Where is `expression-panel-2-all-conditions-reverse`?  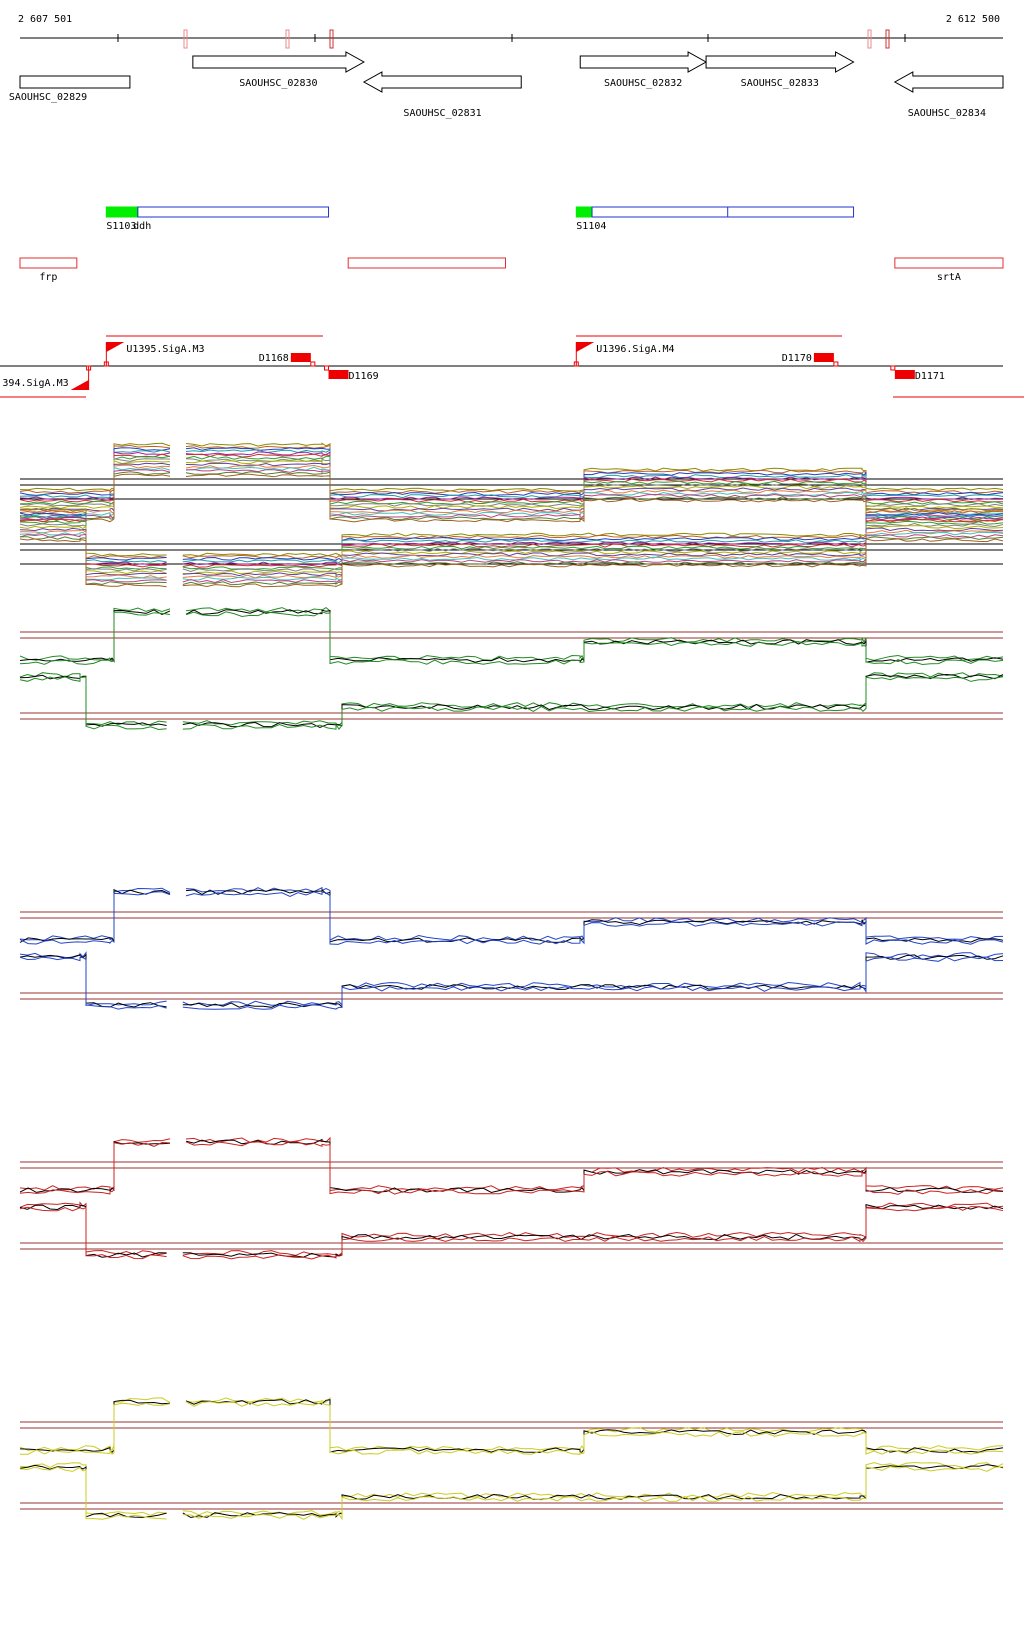 expression-panel-2-all-conditions-reverse is located at coordinates (511, 547).